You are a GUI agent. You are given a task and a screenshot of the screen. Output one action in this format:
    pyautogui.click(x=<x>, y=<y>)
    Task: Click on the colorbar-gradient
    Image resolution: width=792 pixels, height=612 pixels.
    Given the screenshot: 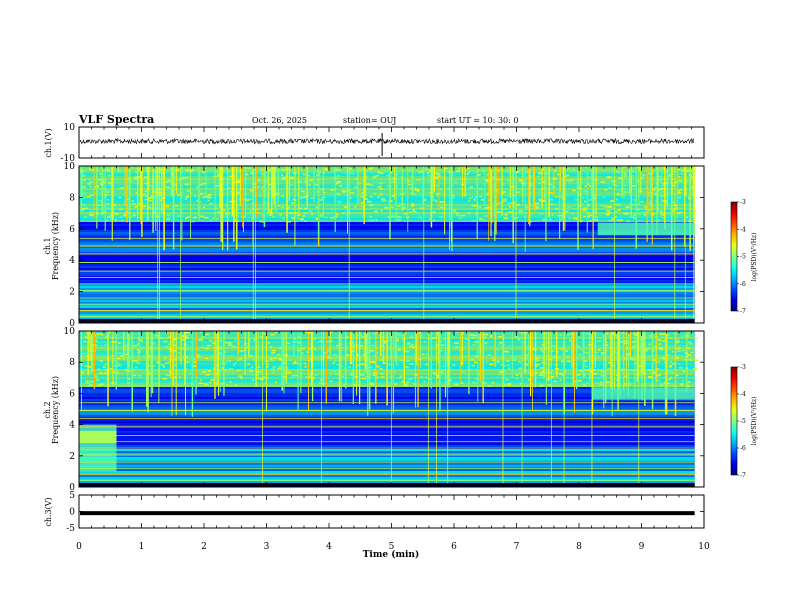 What is the action you would take?
    pyautogui.click(x=734, y=256)
    